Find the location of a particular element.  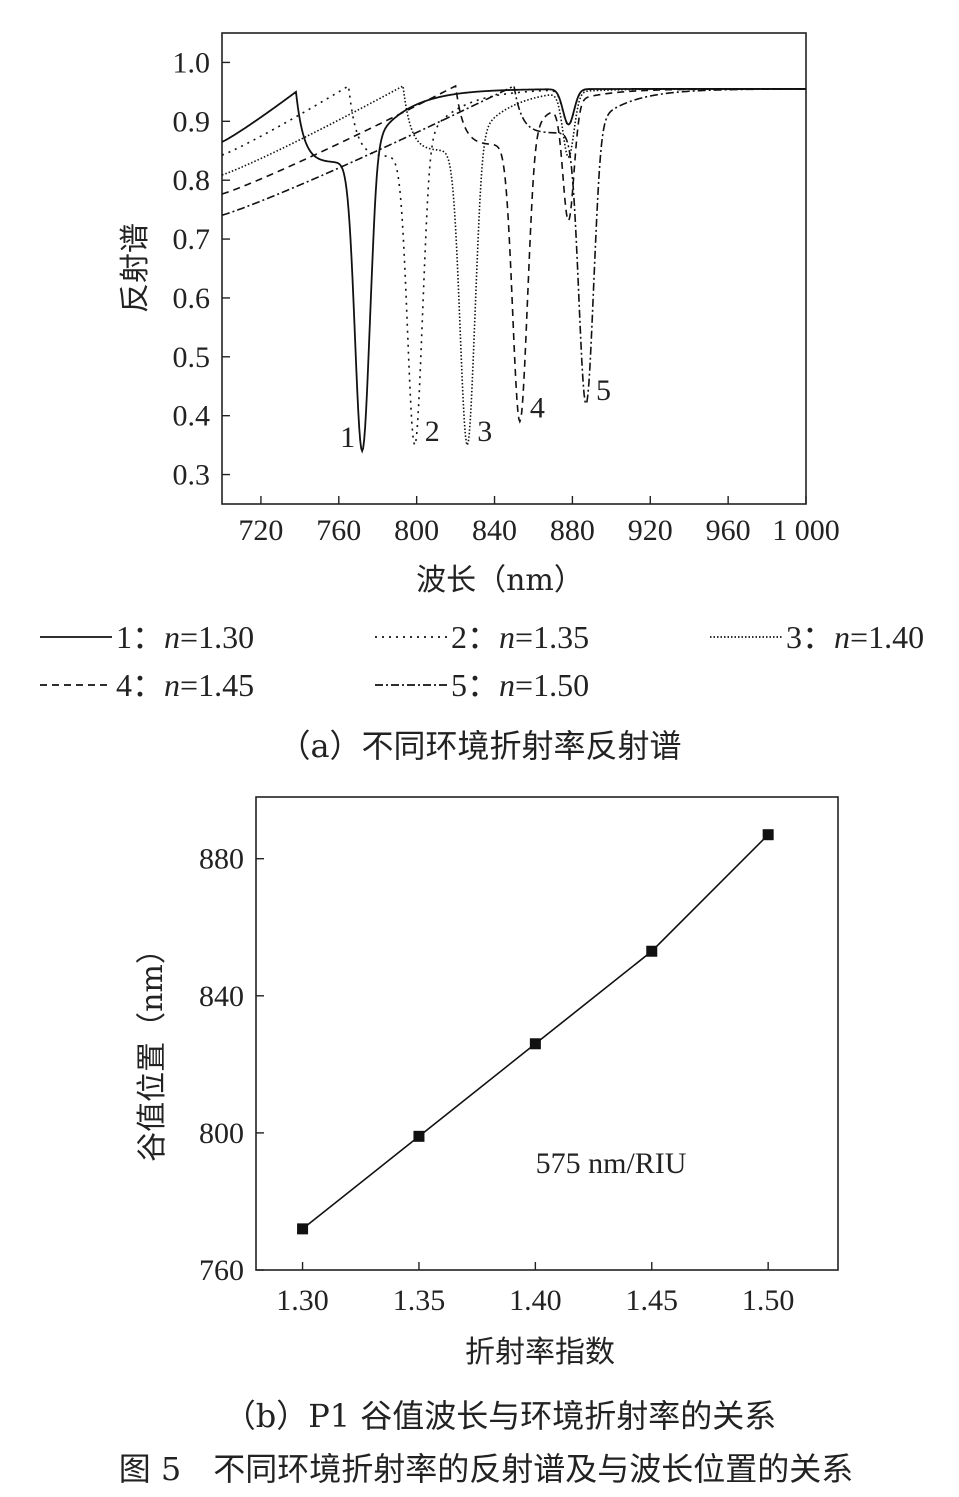

panel-a-y-tick-label: 0.5 is located at coordinates (192, 357).